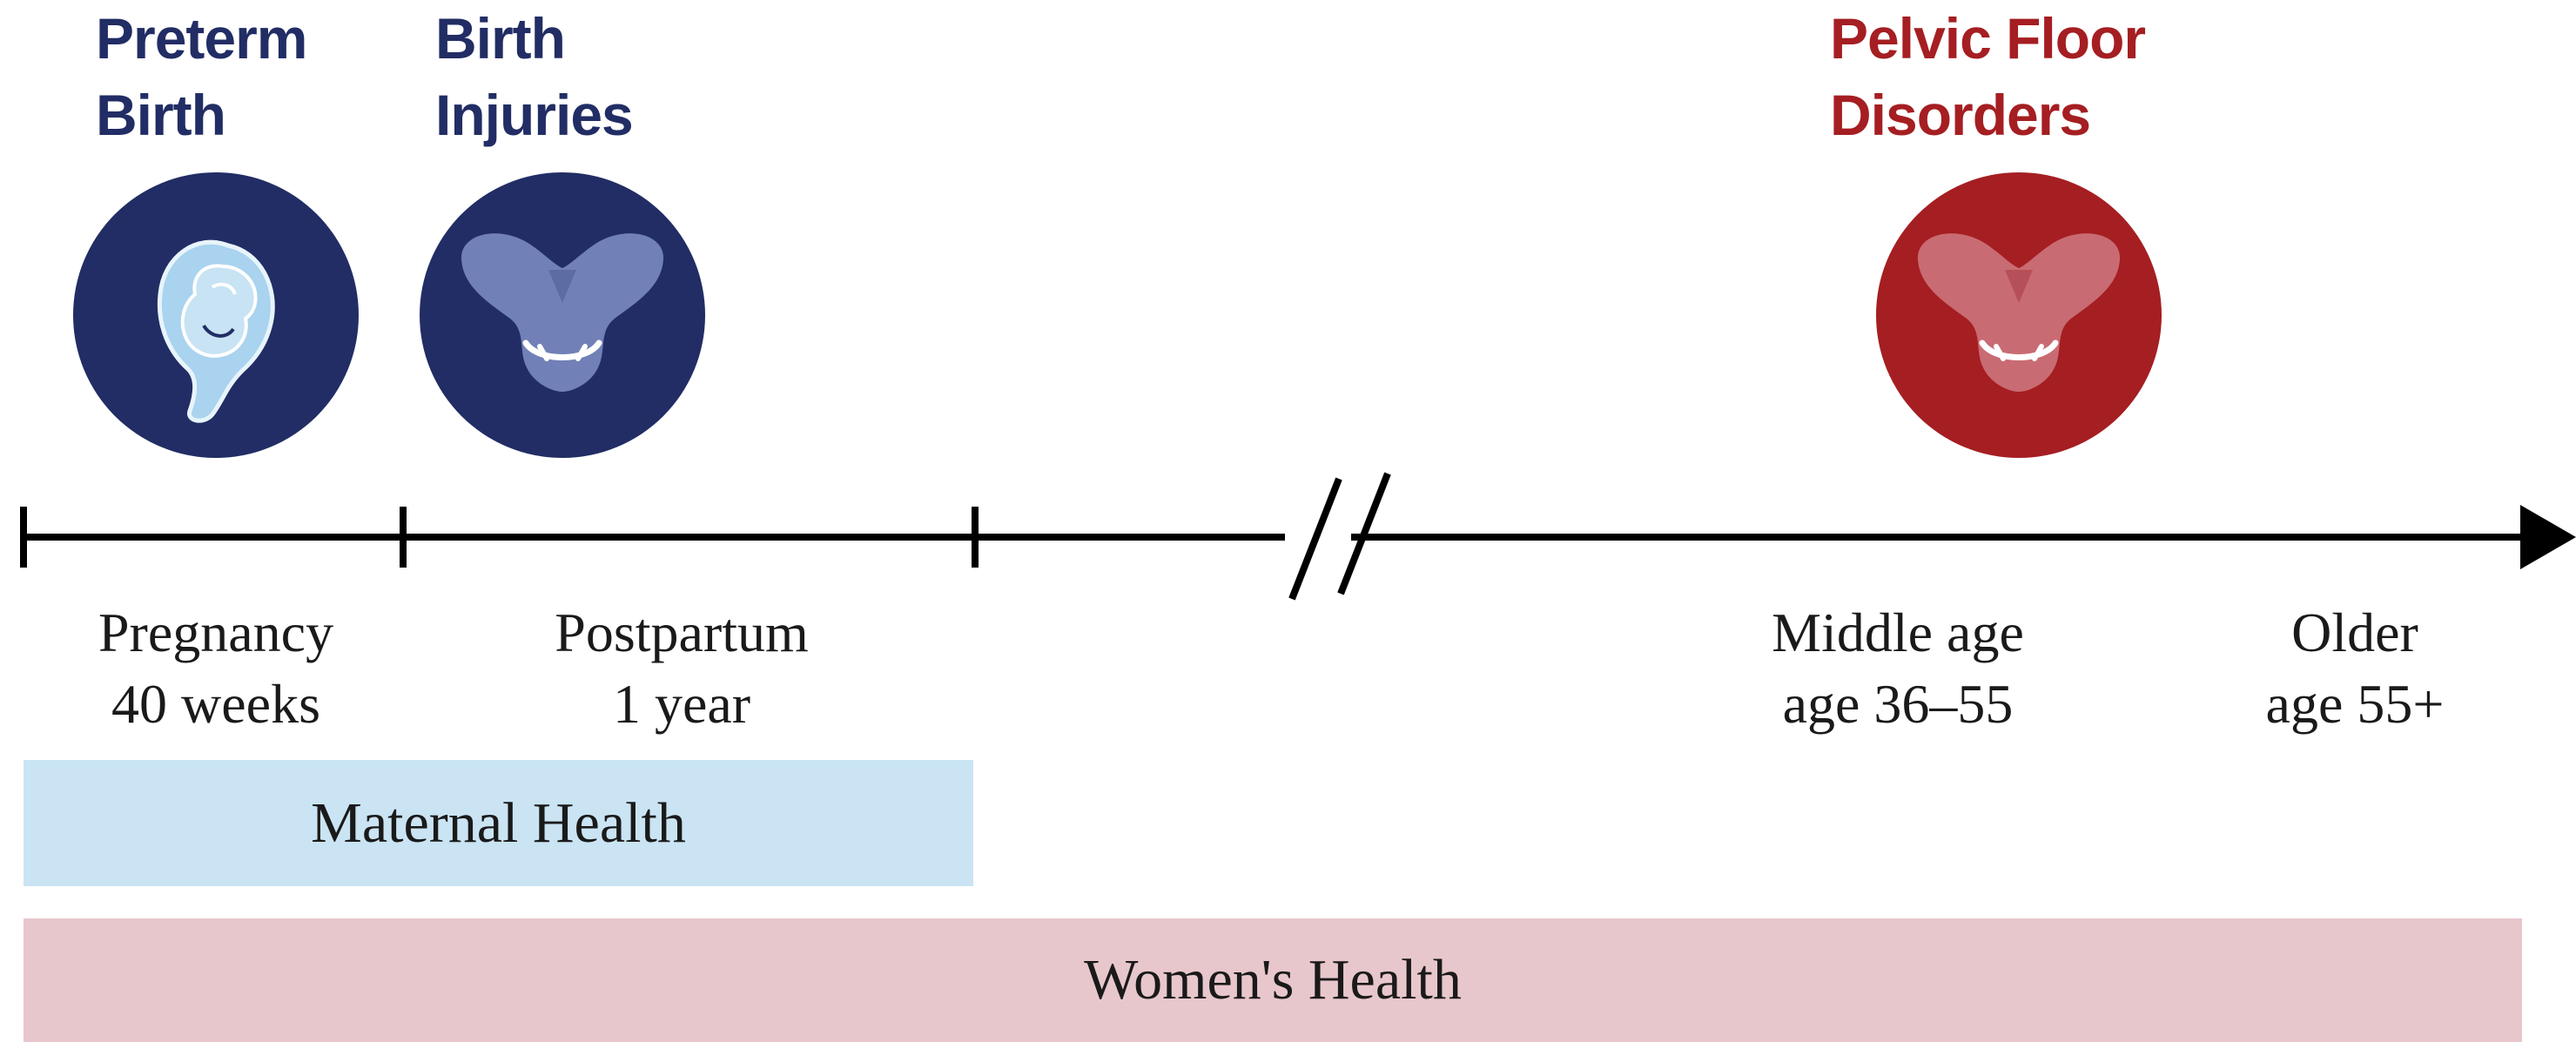  I want to click on period-label-line: age 36–55, so click(1898, 704).